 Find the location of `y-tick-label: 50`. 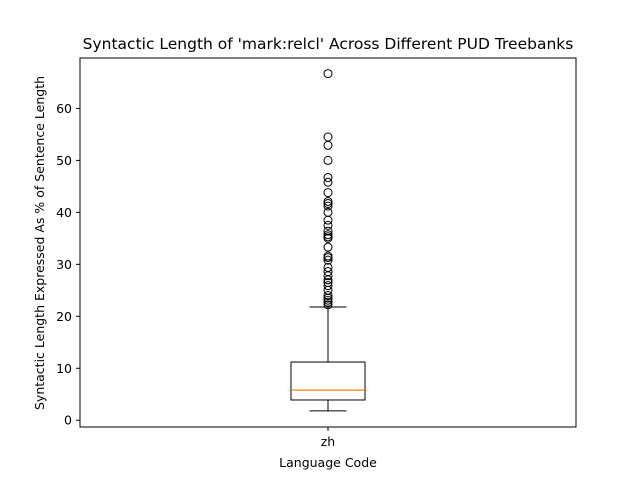

y-tick-label: 50 is located at coordinates (64, 160).